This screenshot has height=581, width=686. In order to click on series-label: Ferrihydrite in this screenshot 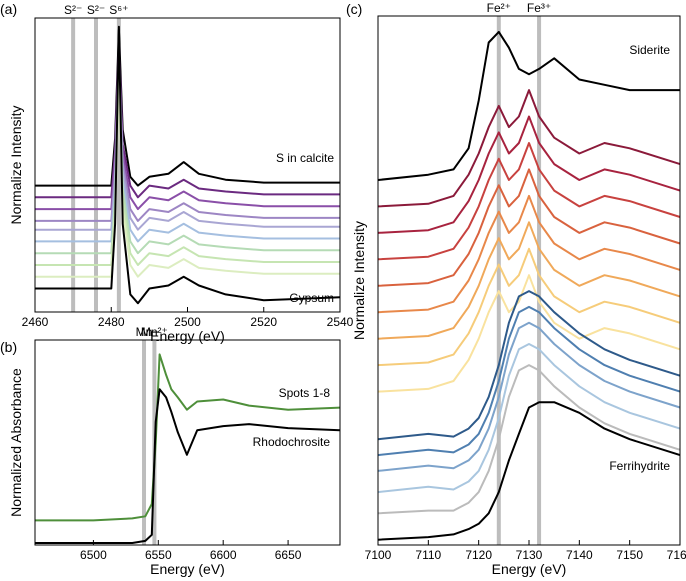, I will do `click(639, 466)`.